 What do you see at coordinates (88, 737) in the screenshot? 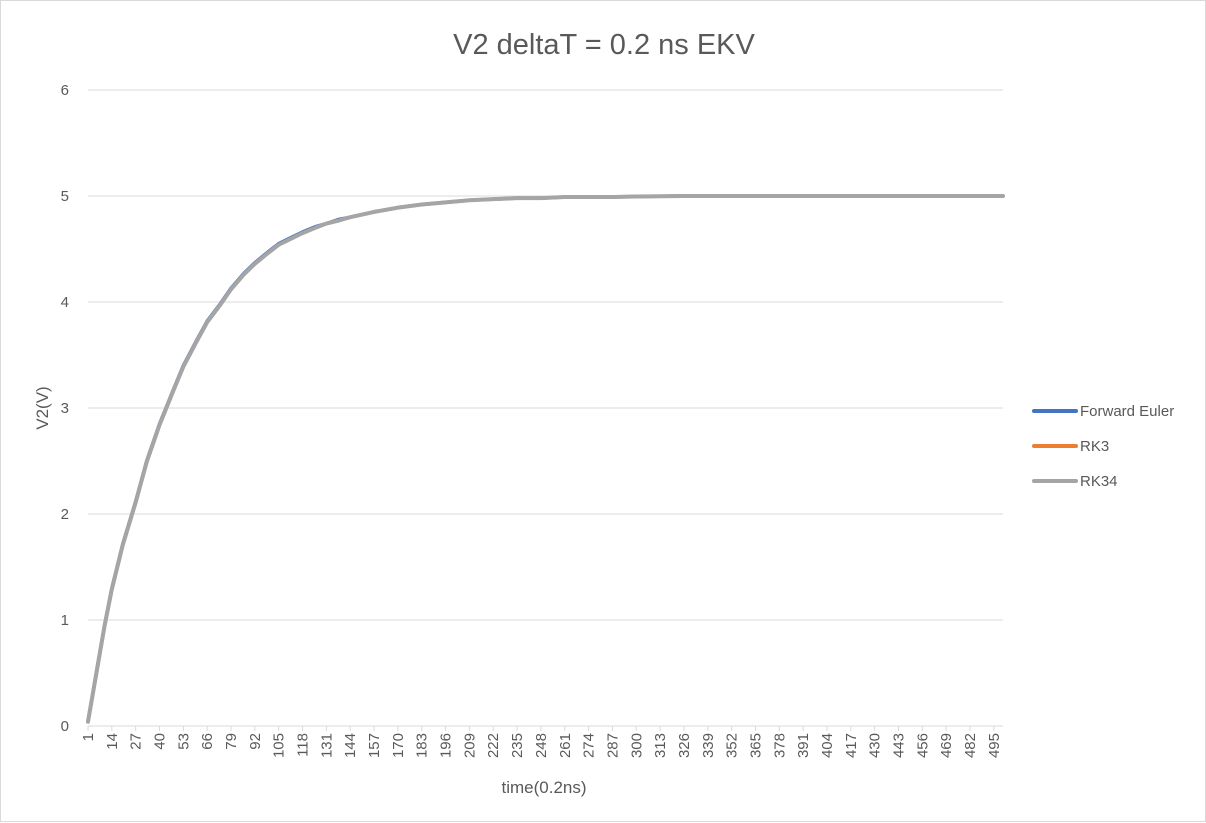
I see `x-tick-label: 1` at bounding box center [88, 737].